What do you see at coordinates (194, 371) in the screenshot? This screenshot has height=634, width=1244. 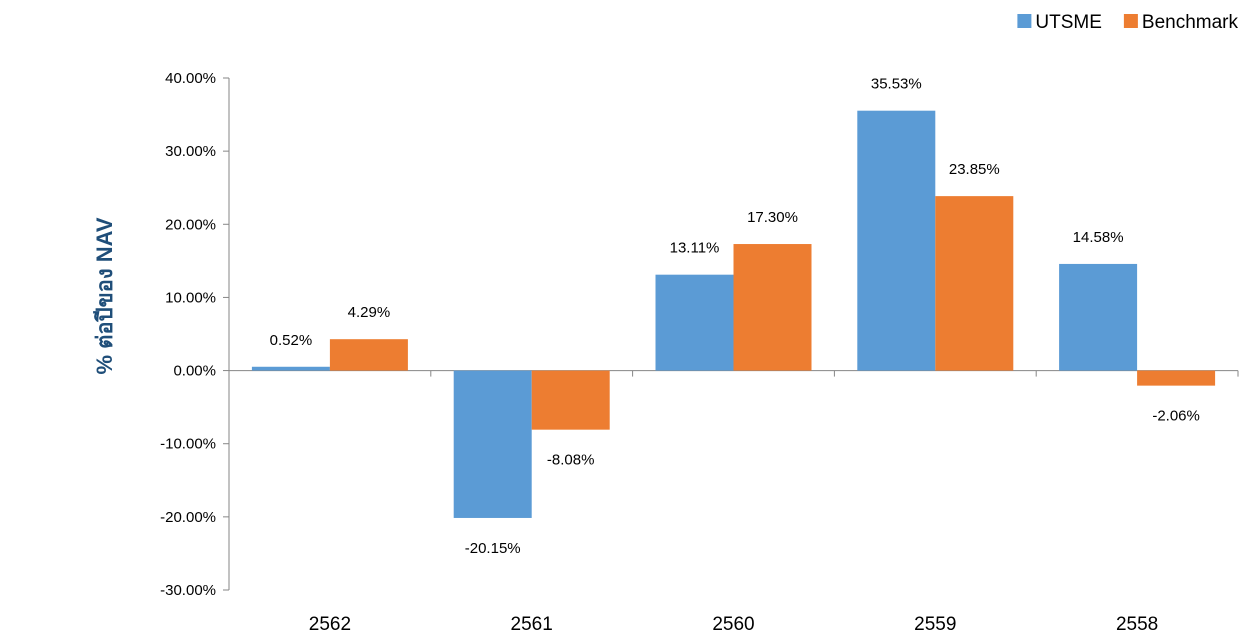 I see `y-tick-label: 0.00%` at bounding box center [194, 371].